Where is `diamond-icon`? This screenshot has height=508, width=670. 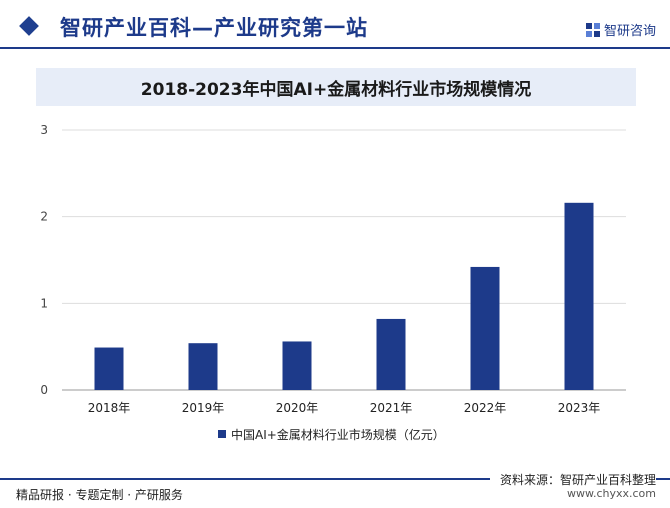
diamond-icon is located at coordinates (29, 26).